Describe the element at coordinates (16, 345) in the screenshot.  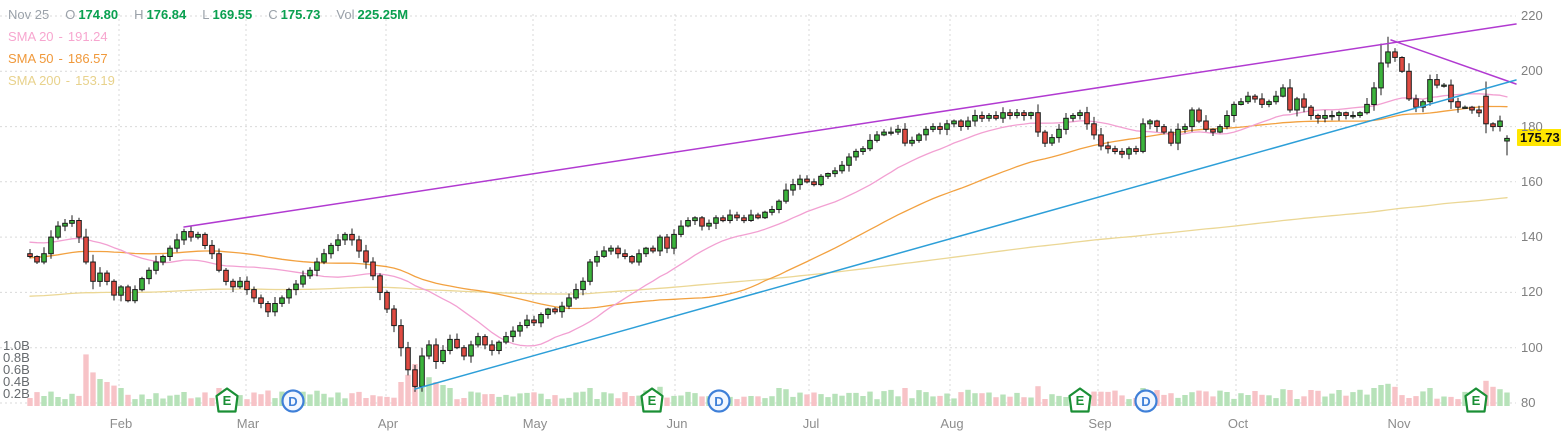
I see `volume-axis-tick: 1.0B` at that location.